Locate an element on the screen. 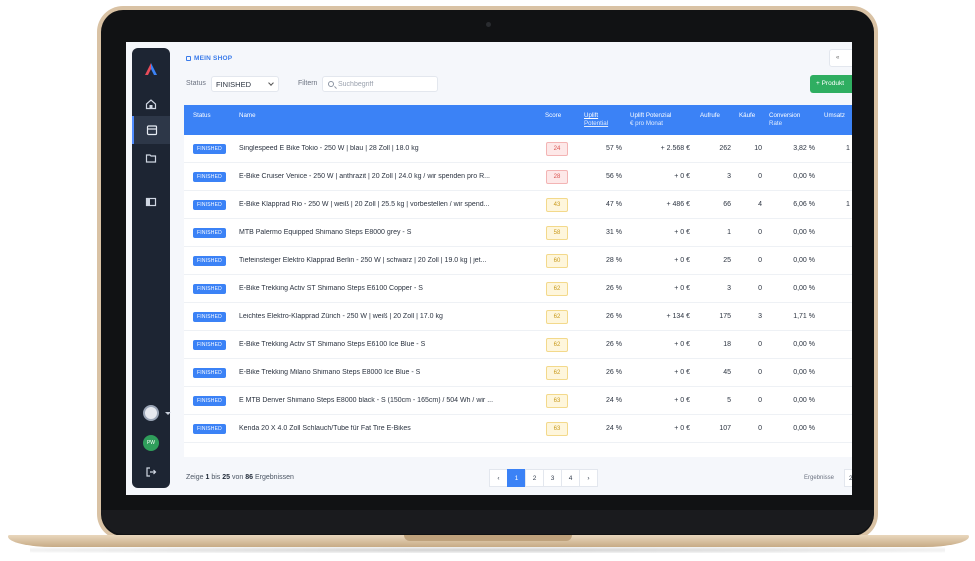 The image size is (975, 561). header-score: Score is located at coordinates (553, 115).